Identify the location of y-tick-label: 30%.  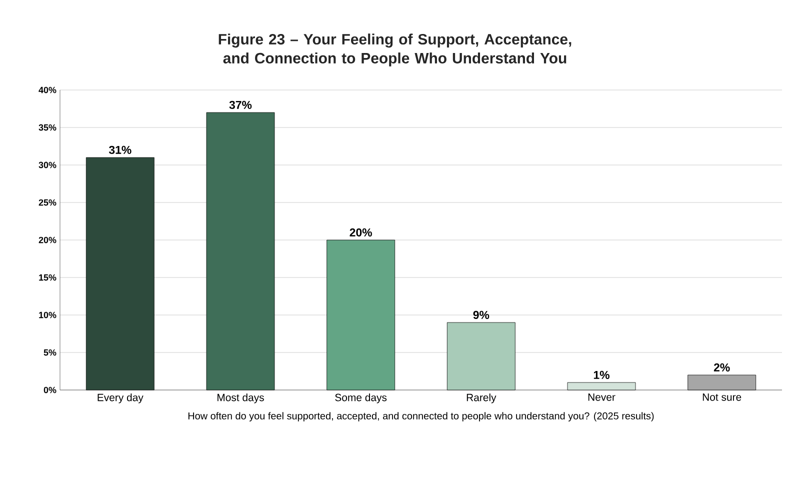
(47, 165).